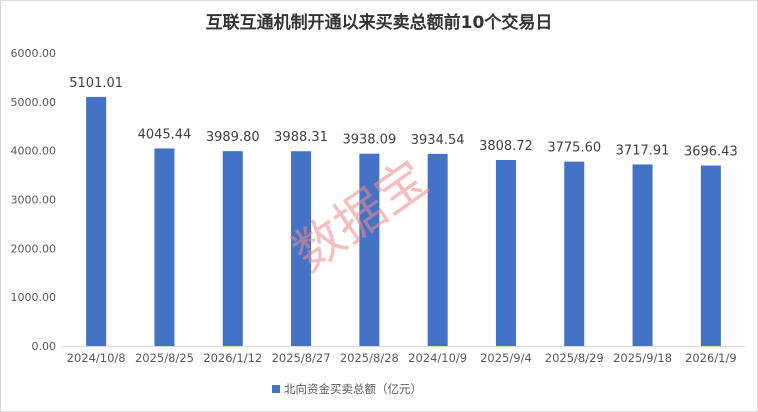 The image size is (758, 412). I want to click on x-tick-label: 2024/10/9, so click(437, 358).